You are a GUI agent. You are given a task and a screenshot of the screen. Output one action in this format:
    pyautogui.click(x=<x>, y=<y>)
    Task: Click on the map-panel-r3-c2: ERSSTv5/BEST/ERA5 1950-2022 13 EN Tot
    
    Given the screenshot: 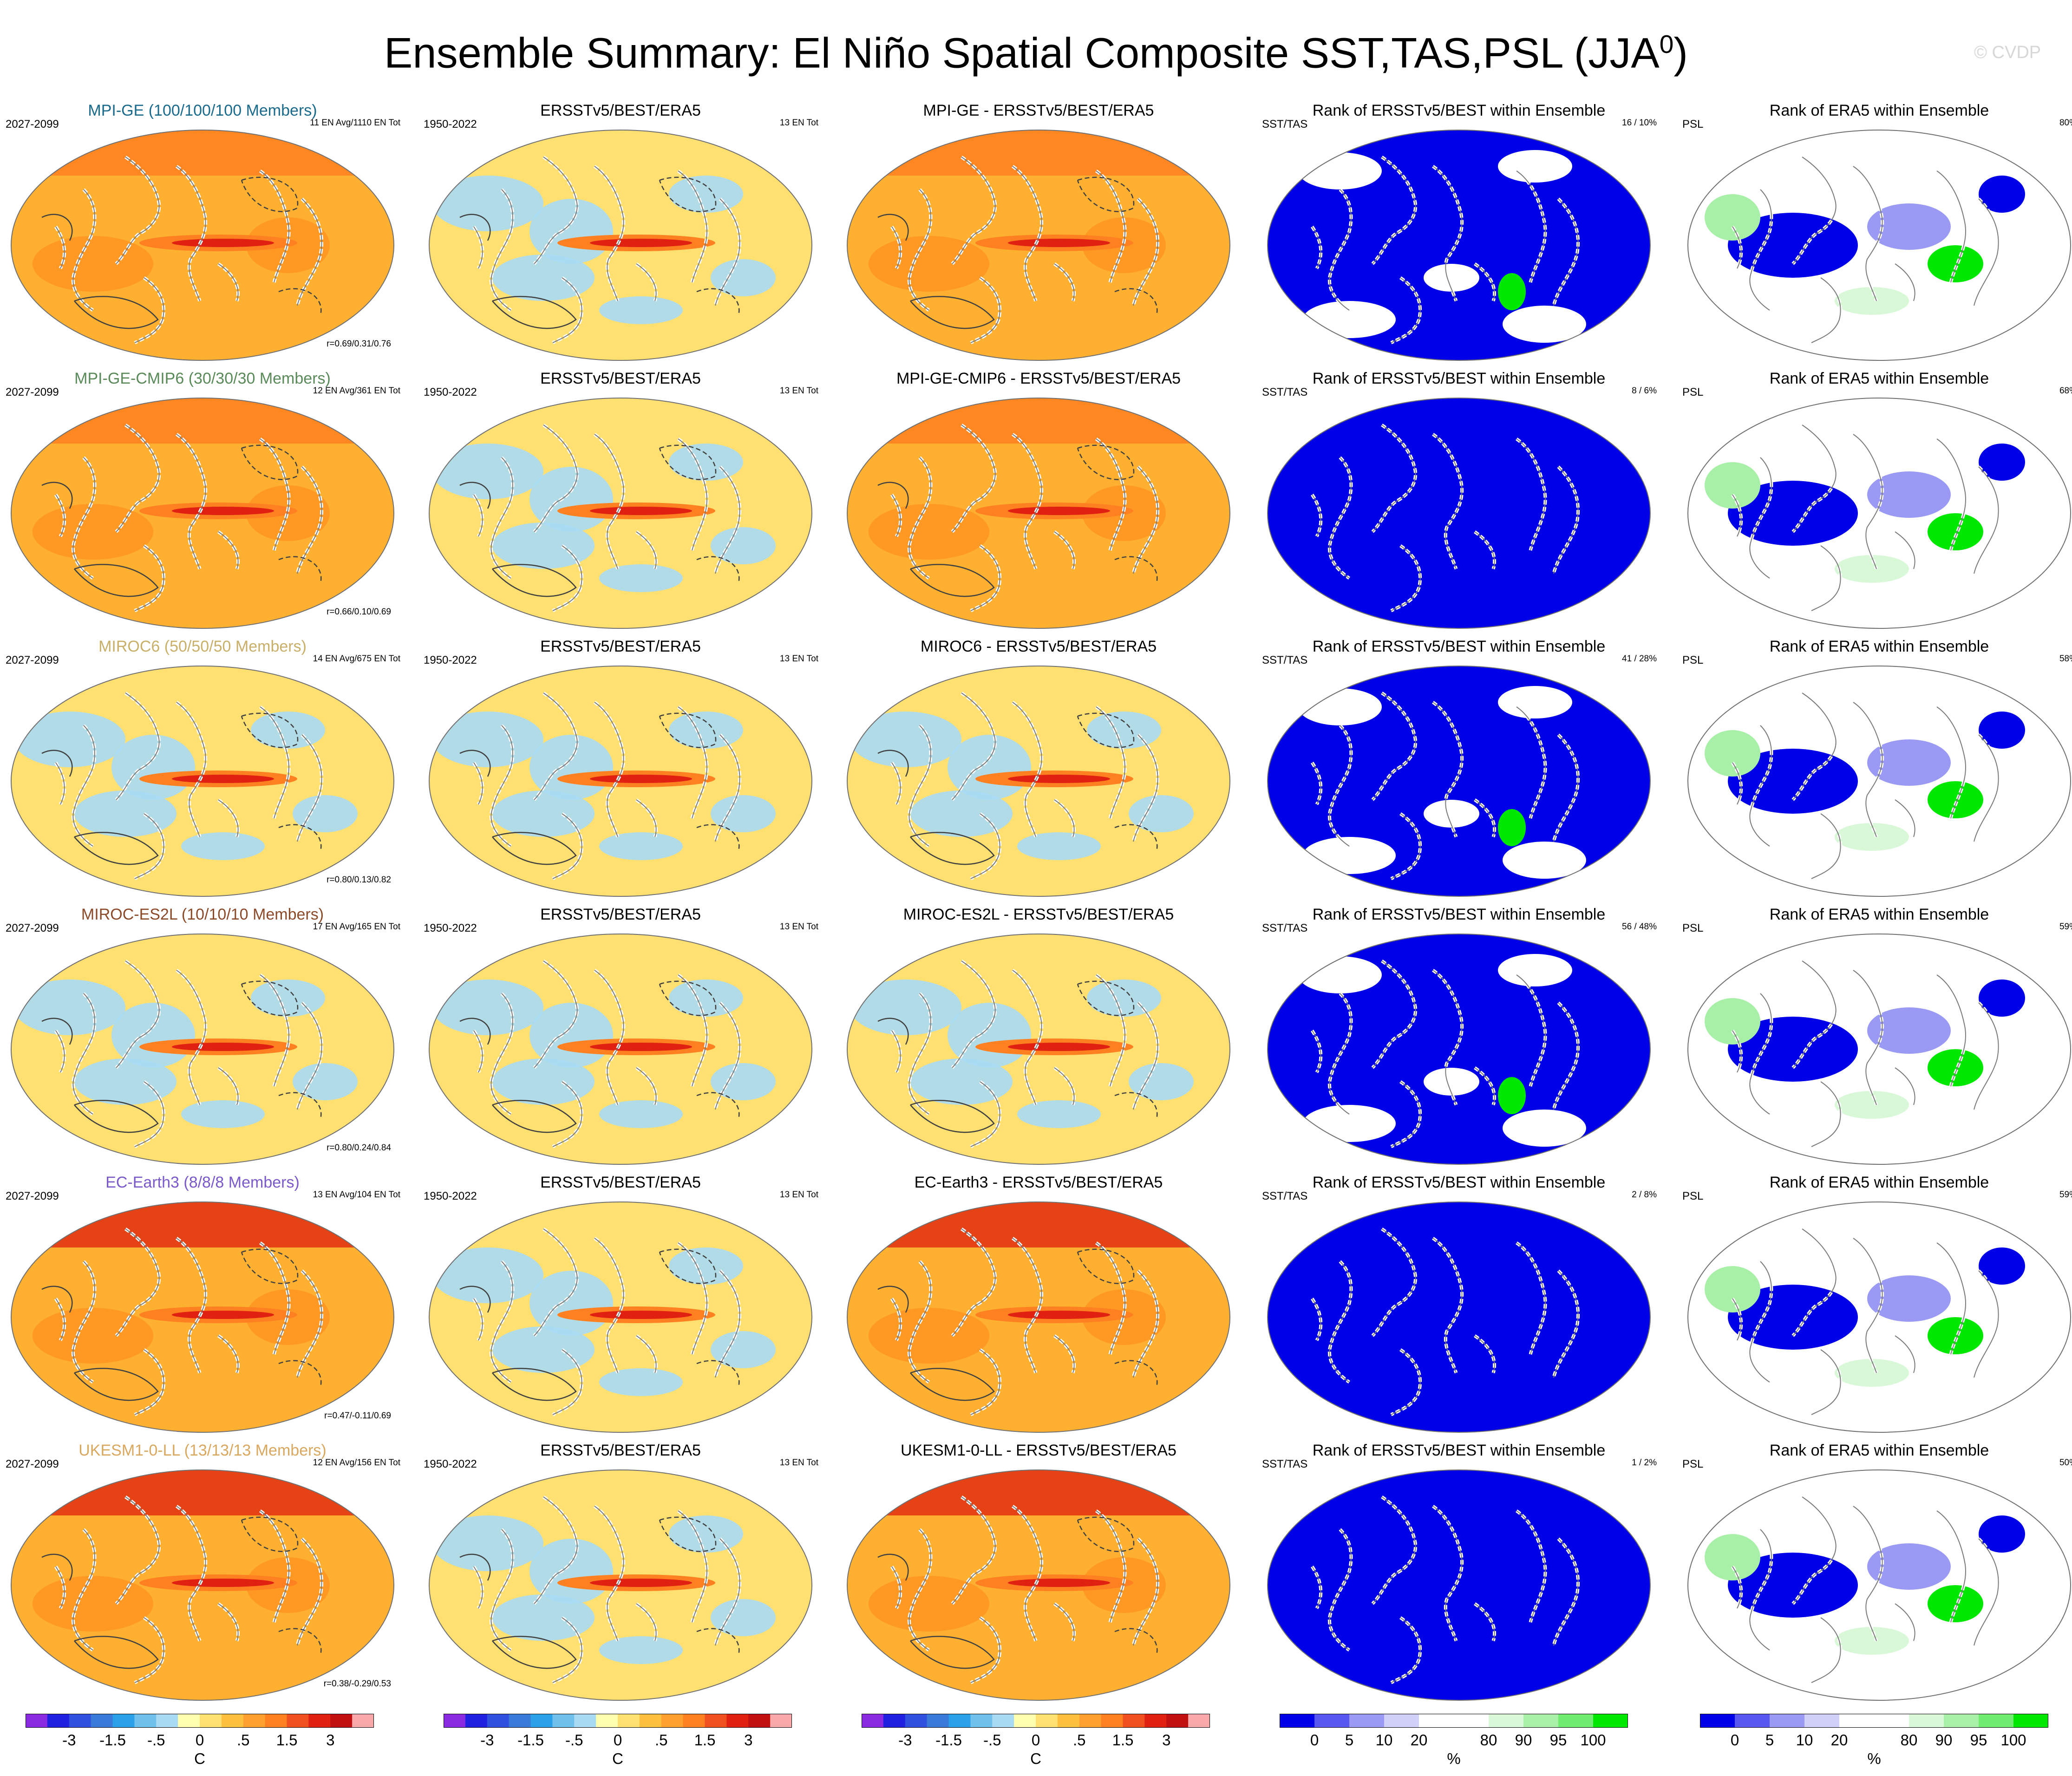 What is the action you would take?
    pyautogui.click(x=620, y=769)
    